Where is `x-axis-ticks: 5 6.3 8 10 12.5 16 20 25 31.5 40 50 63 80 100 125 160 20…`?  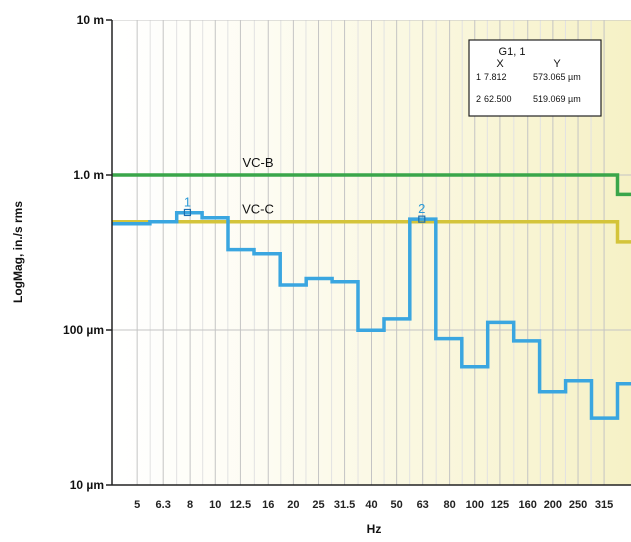 x-axis-ticks: 5 6.3 8 10 12.5 16 20 25 31.5 40 50 63 80 100 125 160 20… is located at coordinates (373, 505).